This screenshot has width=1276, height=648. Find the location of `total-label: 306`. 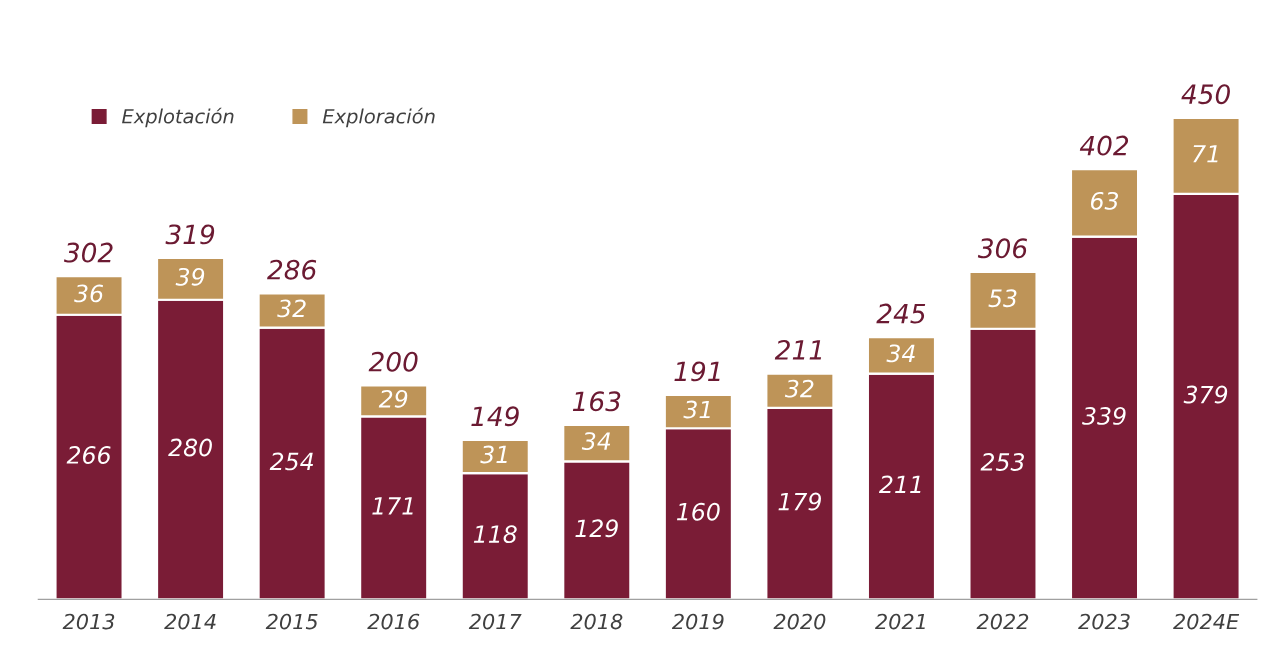

total-label: 306 is located at coordinates (1002, 248).